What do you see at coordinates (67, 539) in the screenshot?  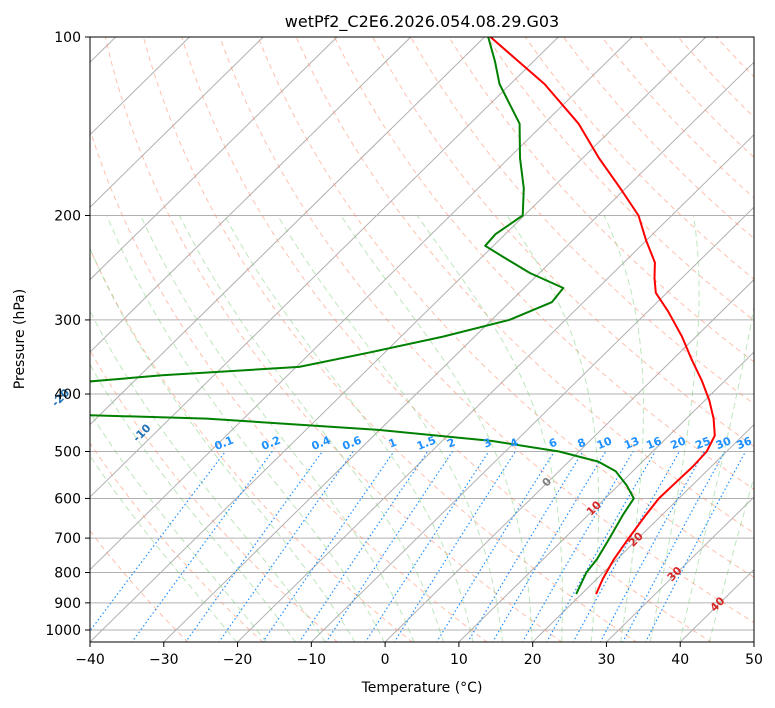 I see `y-tick-label: 700` at bounding box center [67, 539].